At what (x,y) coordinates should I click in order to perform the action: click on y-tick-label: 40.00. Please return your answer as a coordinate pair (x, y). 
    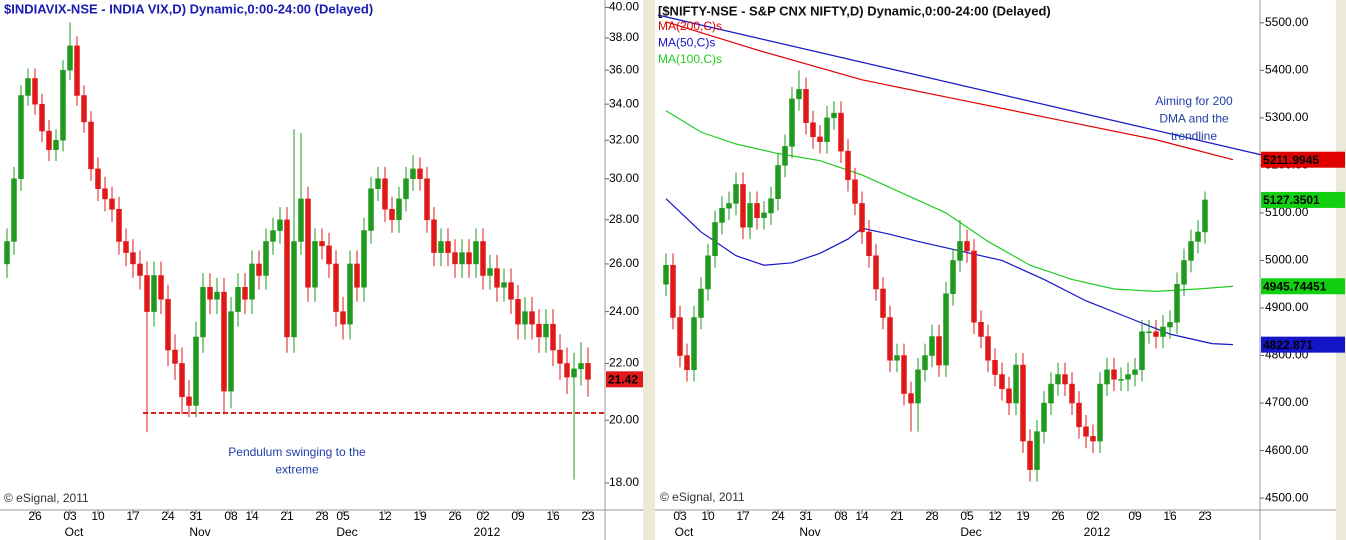
    Looking at the image, I should click on (624, 7).